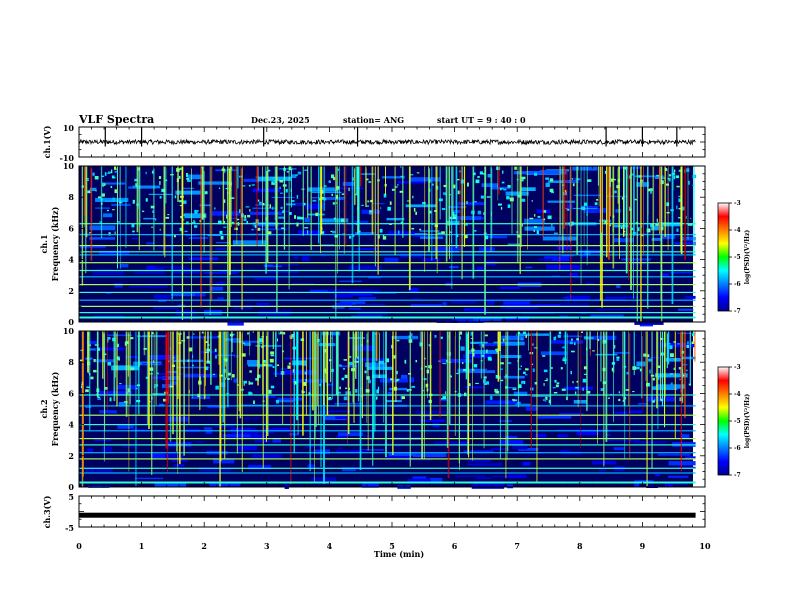 The image size is (792, 612). Describe the element at coordinates (735, 257) in the screenshot. I see `ch1-colorbar-ticks: -3 -4 -5 -6 -7` at that location.